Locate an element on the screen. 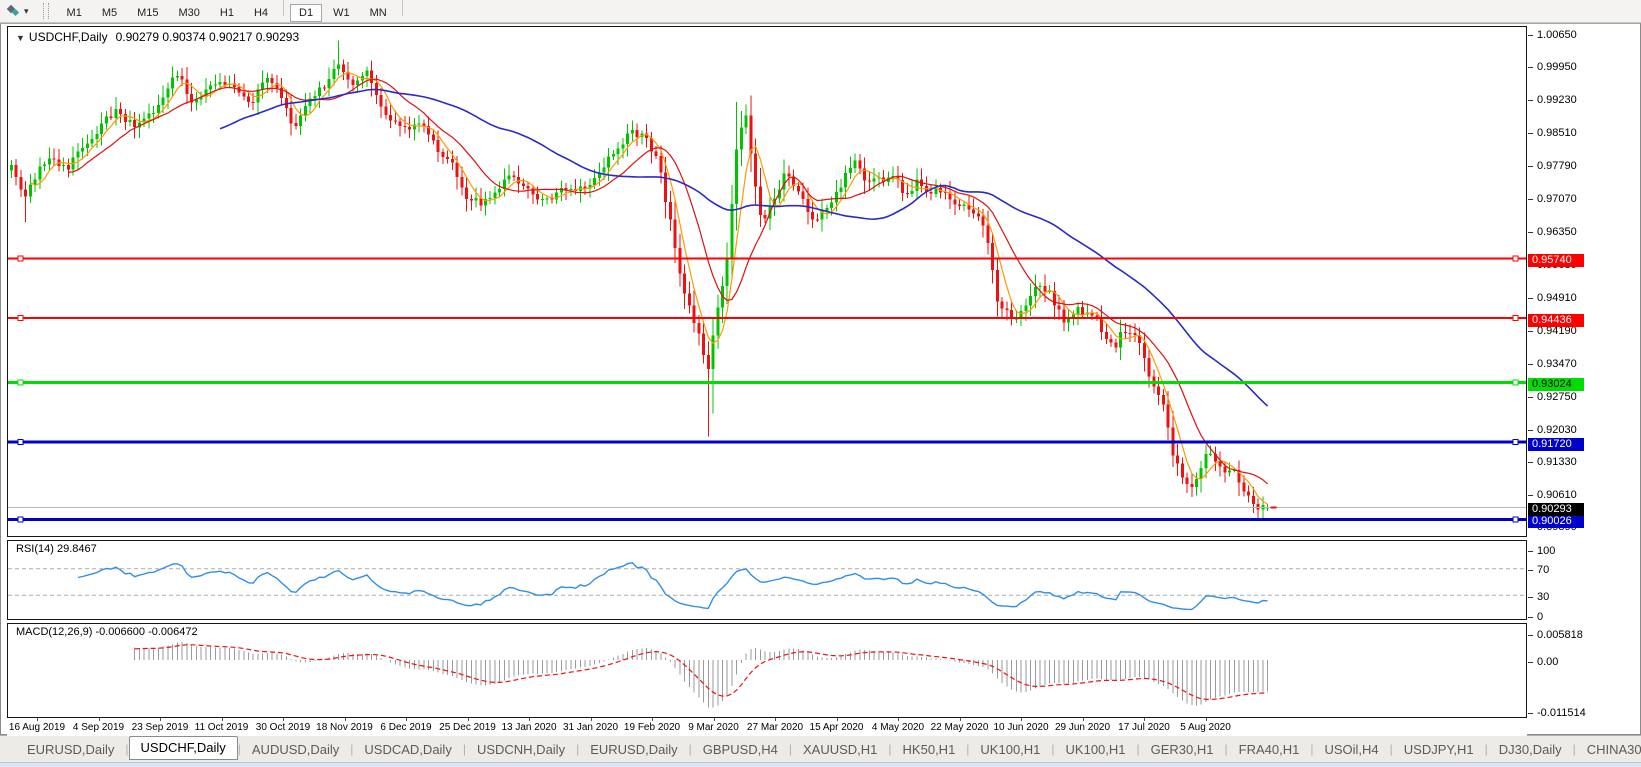 This screenshot has width=1641, height=767. chart-objects-button: ▾ is located at coordinates (19, 11).